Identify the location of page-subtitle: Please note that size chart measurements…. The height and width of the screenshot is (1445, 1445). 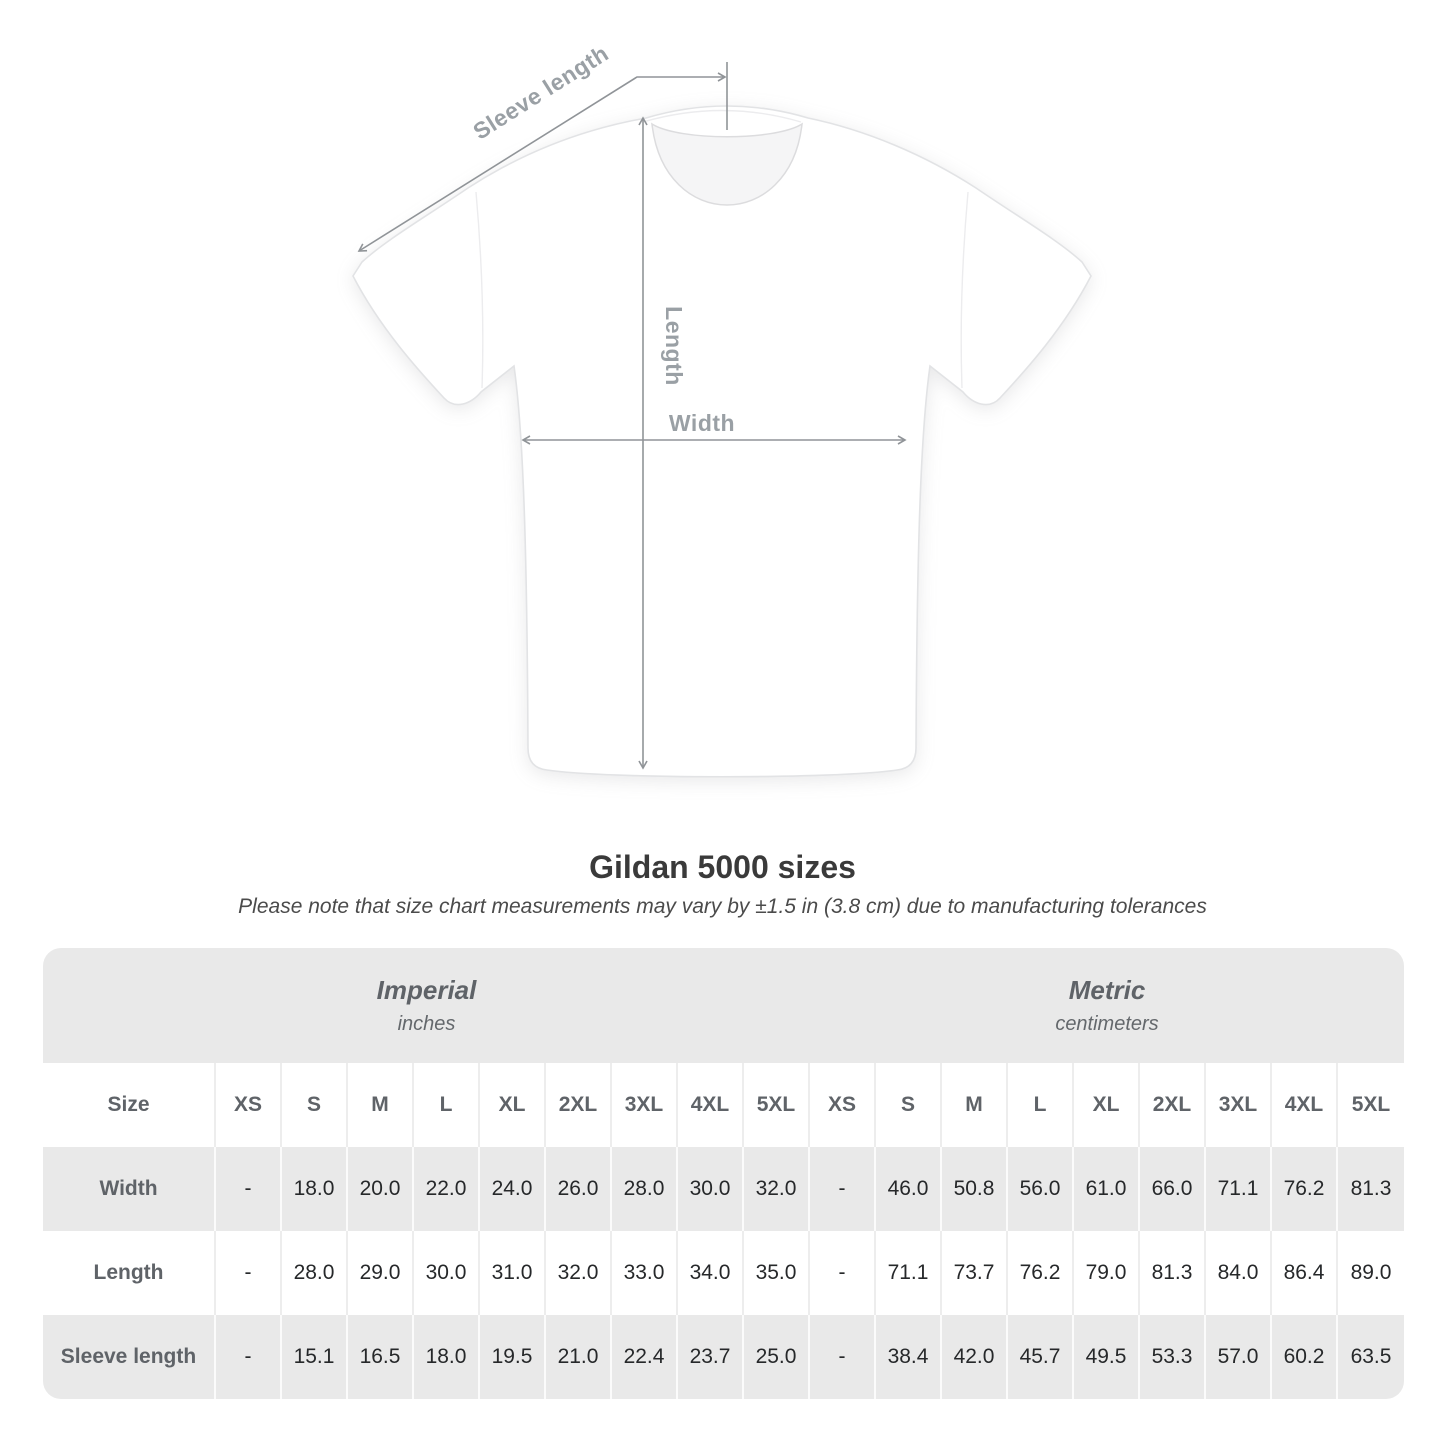
(722, 906).